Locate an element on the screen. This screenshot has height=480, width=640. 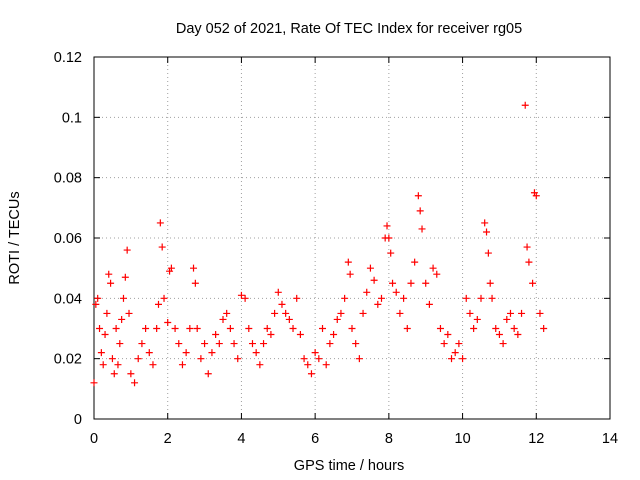
y-tick-labels: 0 0.02 0.04 0.06 0.08 0.1 0.12 is located at coordinates (68, 239).